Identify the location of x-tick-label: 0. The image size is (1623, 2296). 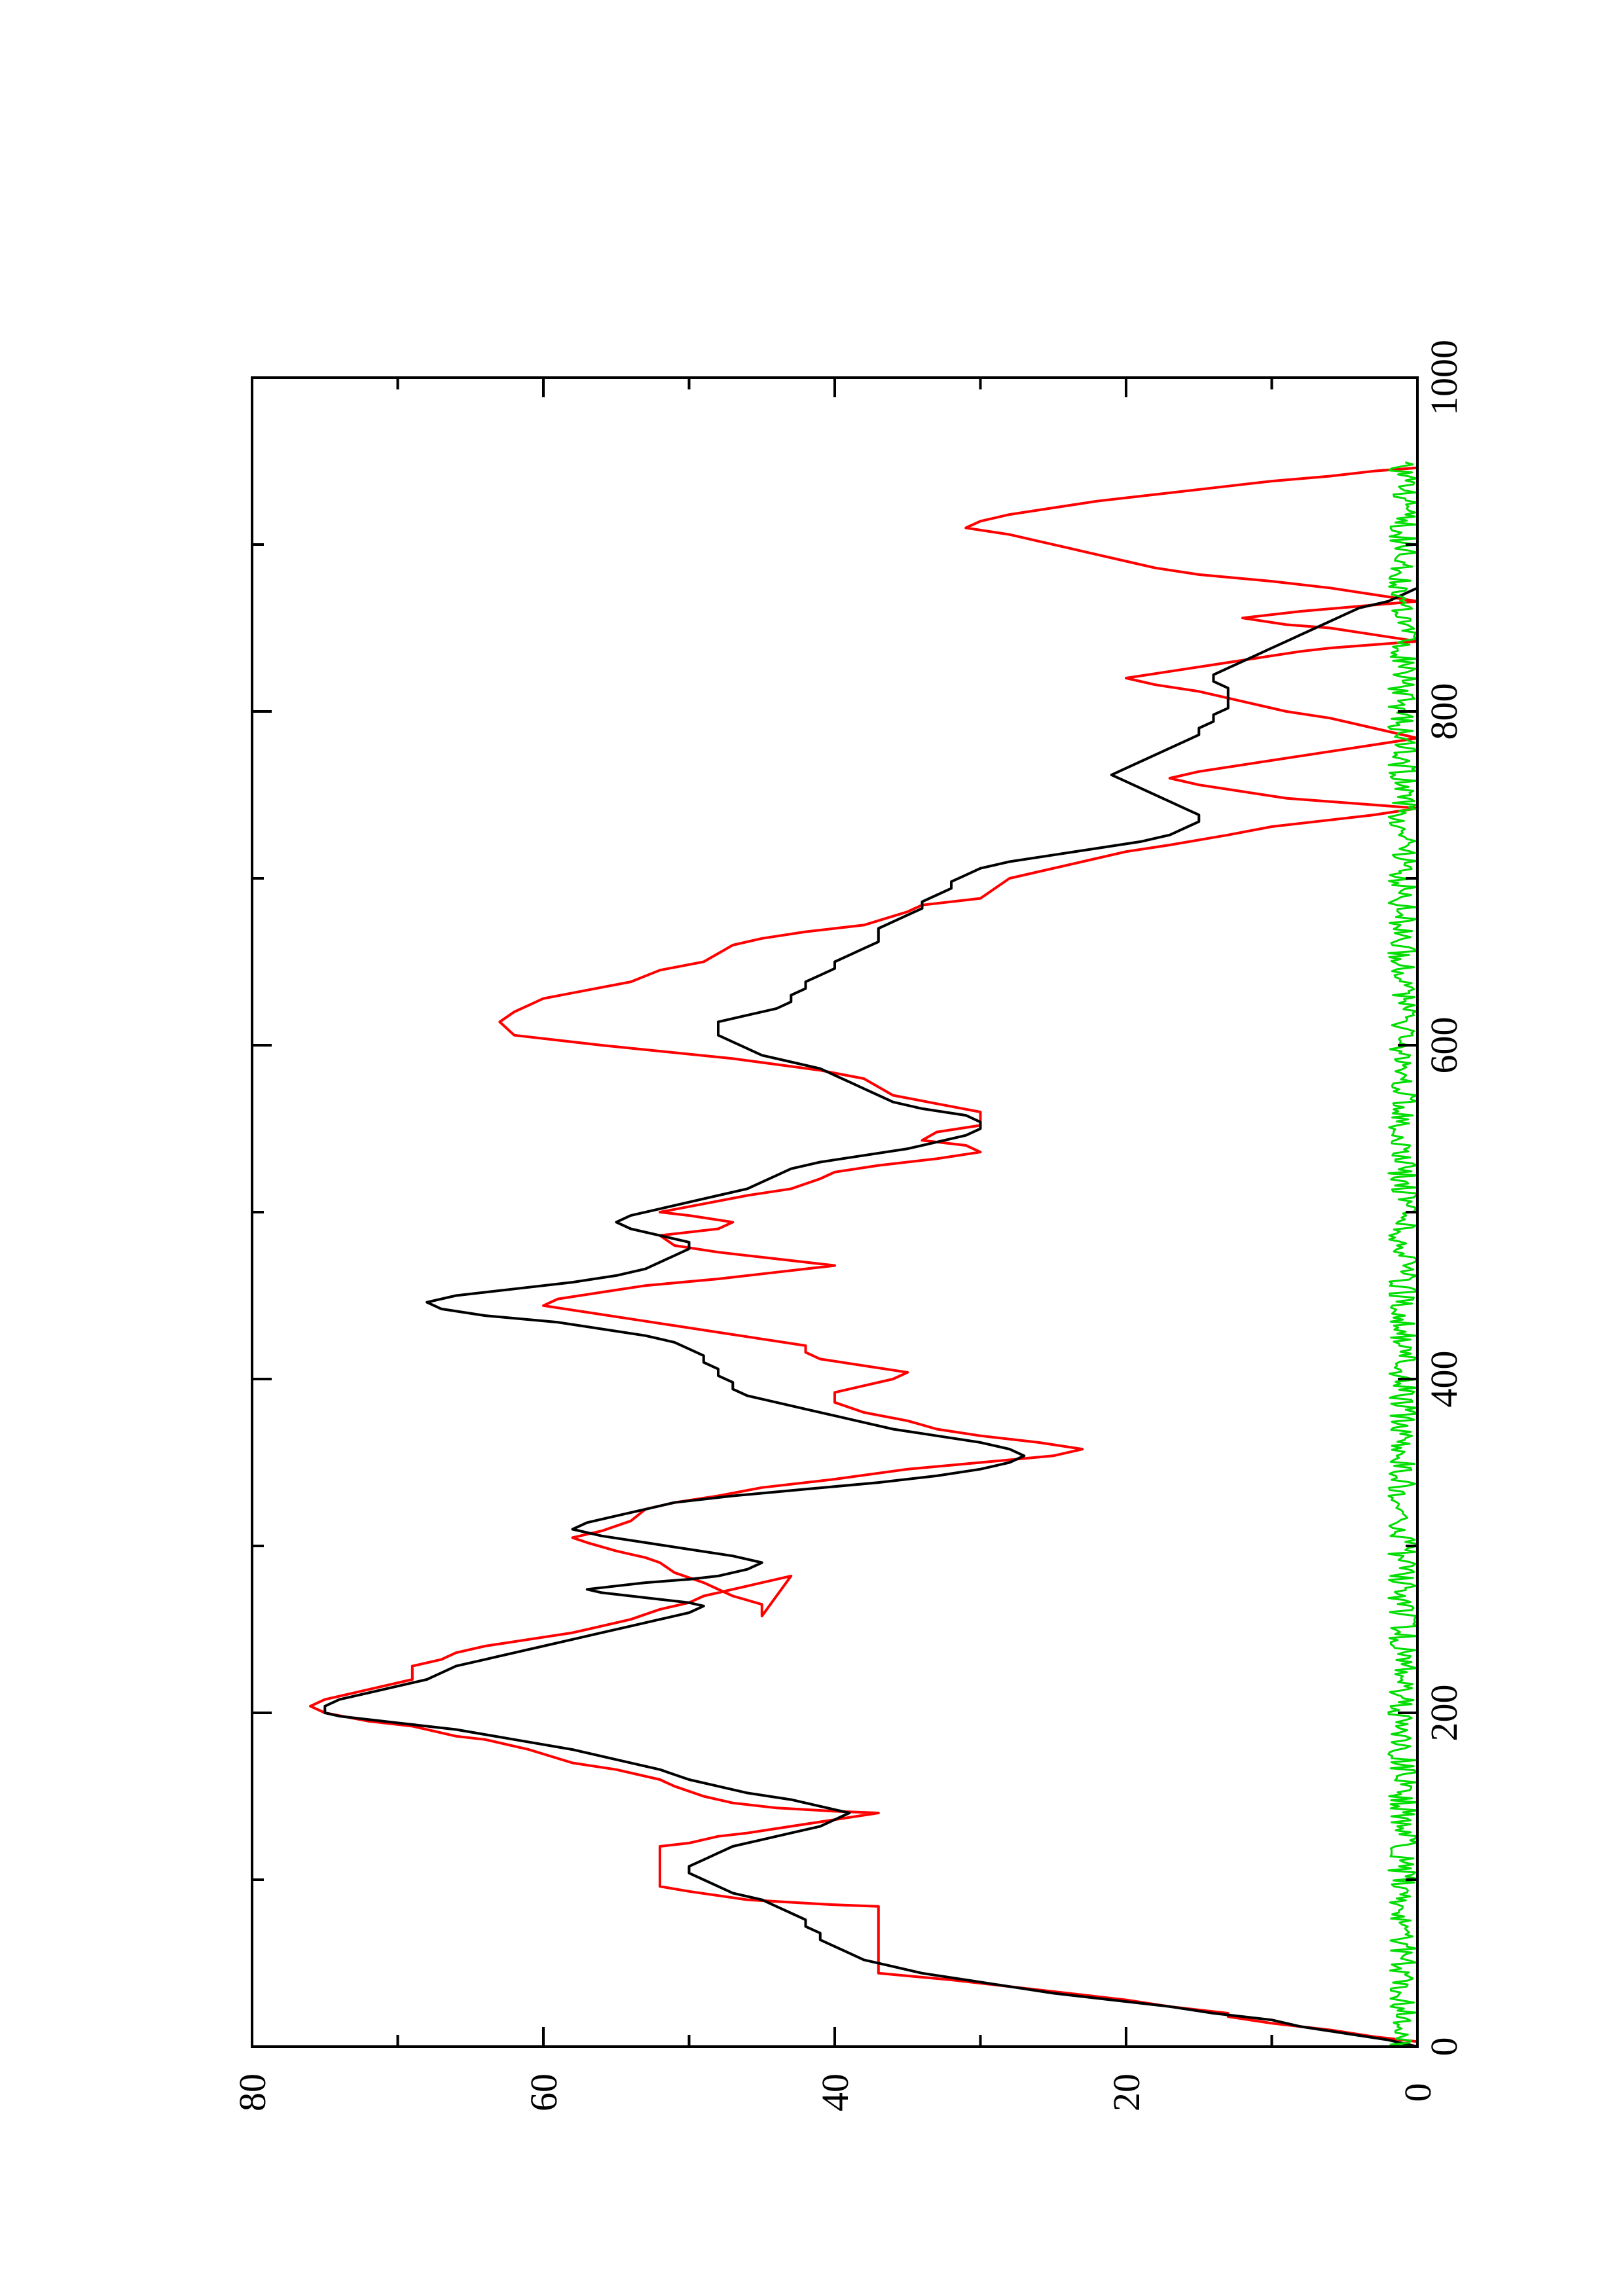
(1444, 2046).